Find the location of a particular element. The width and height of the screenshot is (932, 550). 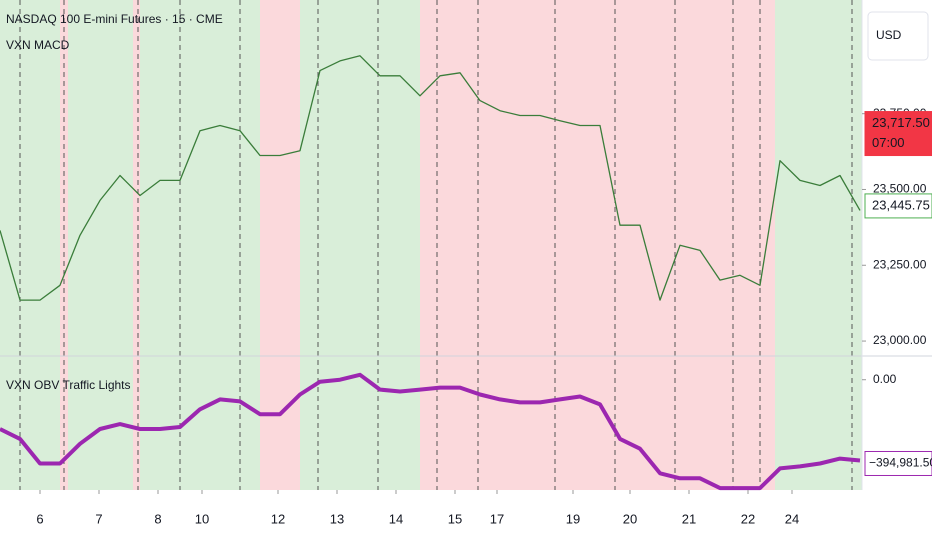

x-tick-label: 13 is located at coordinates (337, 518).